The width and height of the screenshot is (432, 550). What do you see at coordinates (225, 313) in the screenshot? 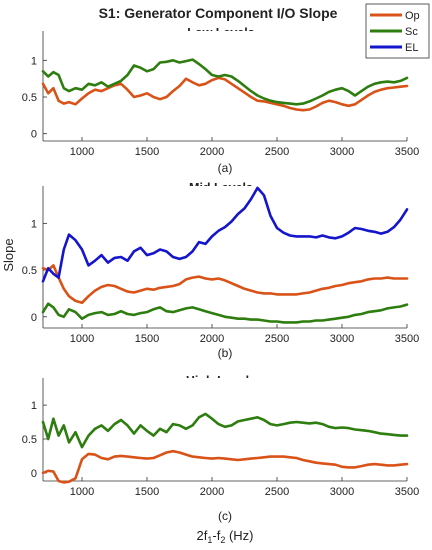
I see `series-line-sc-mid-levels` at bounding box center [225, 313].